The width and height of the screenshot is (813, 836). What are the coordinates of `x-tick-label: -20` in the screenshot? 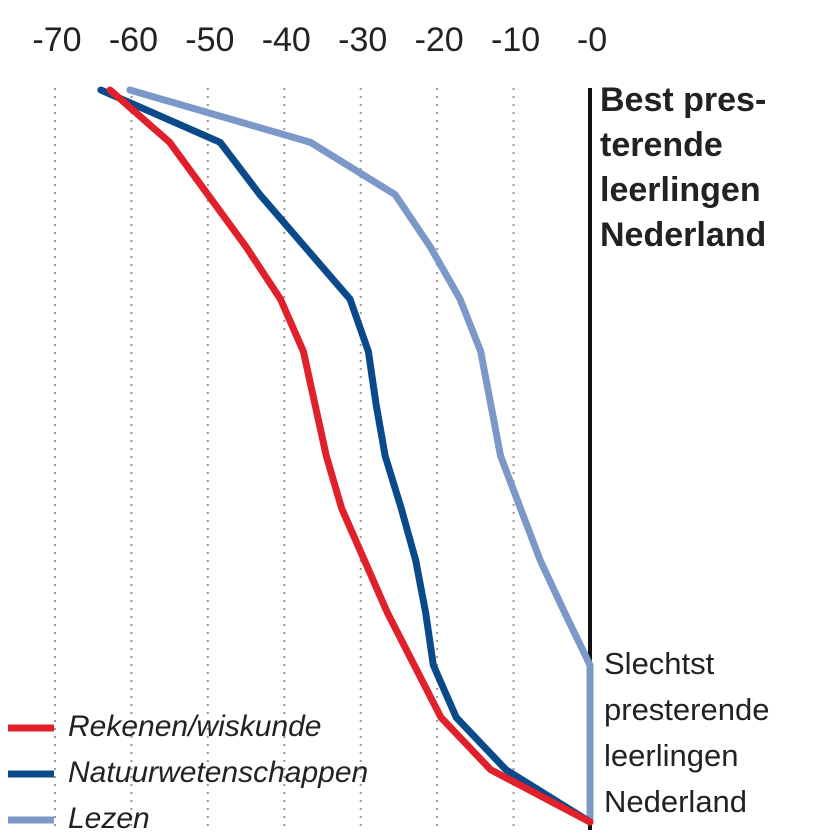 It's located at (439, 40).